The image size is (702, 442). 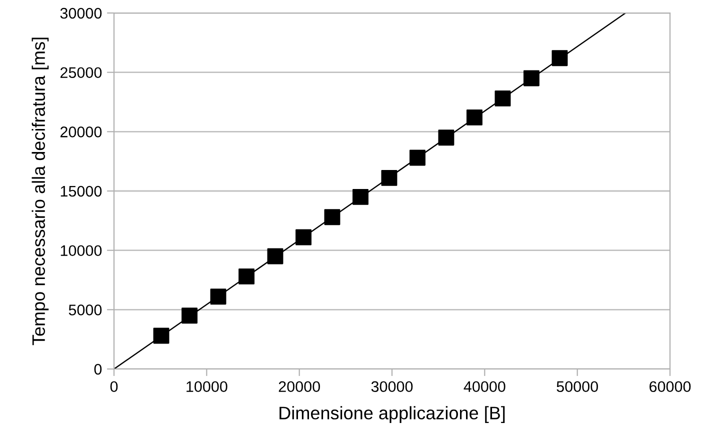 I want to click on x-tick-label: 20000, so click(x=299, y=386).